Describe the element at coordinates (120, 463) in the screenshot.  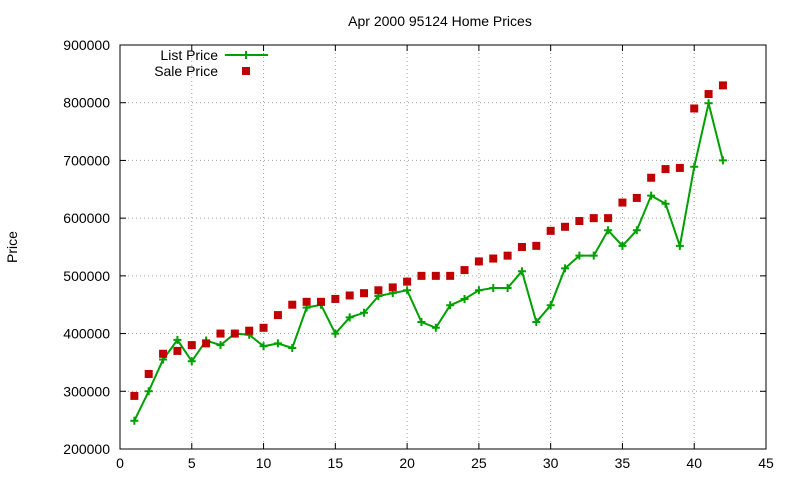
I see `x-tick-label: 0` at that location.